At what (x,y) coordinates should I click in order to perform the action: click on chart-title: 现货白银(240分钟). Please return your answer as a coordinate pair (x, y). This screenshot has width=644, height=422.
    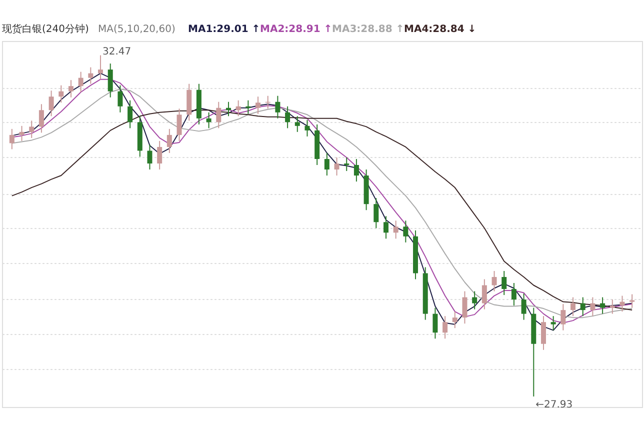
    Looking at the image, I should click on (45, 29).